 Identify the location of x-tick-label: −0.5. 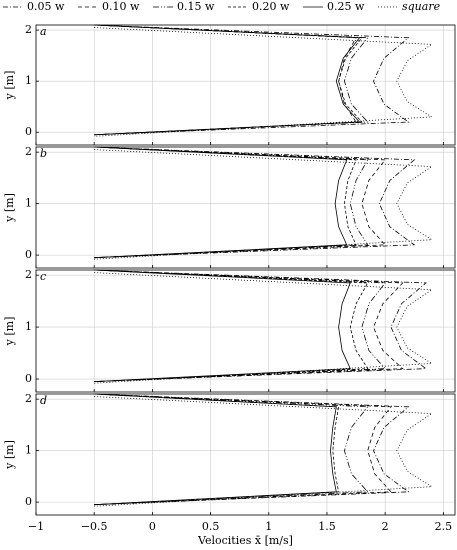
(94, 526).